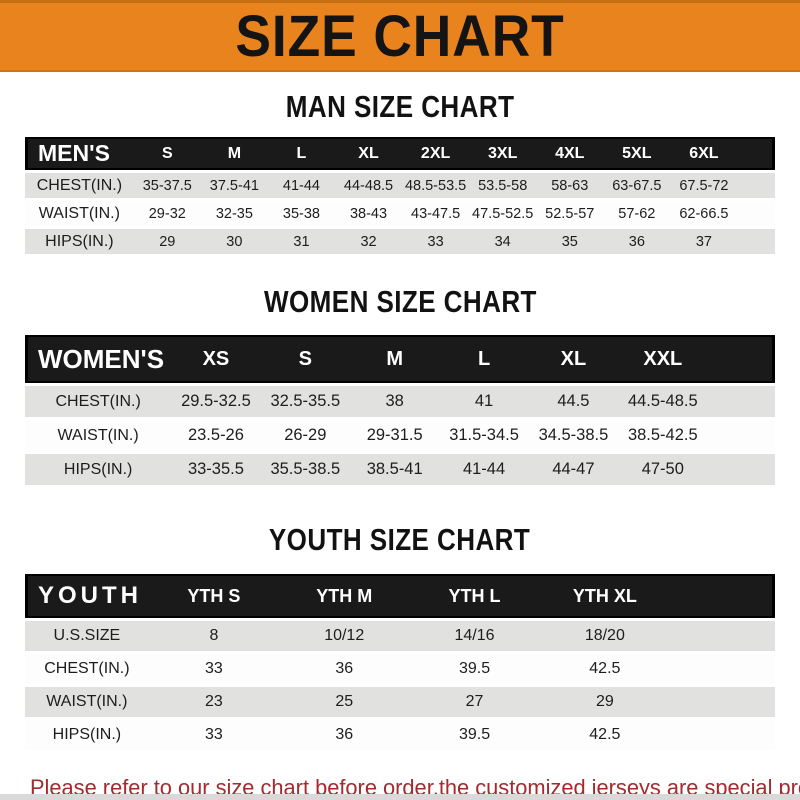 This screenshot has width=800, height=800. I want to click on size-value-cell: 29-31.5, so click(395, 435).